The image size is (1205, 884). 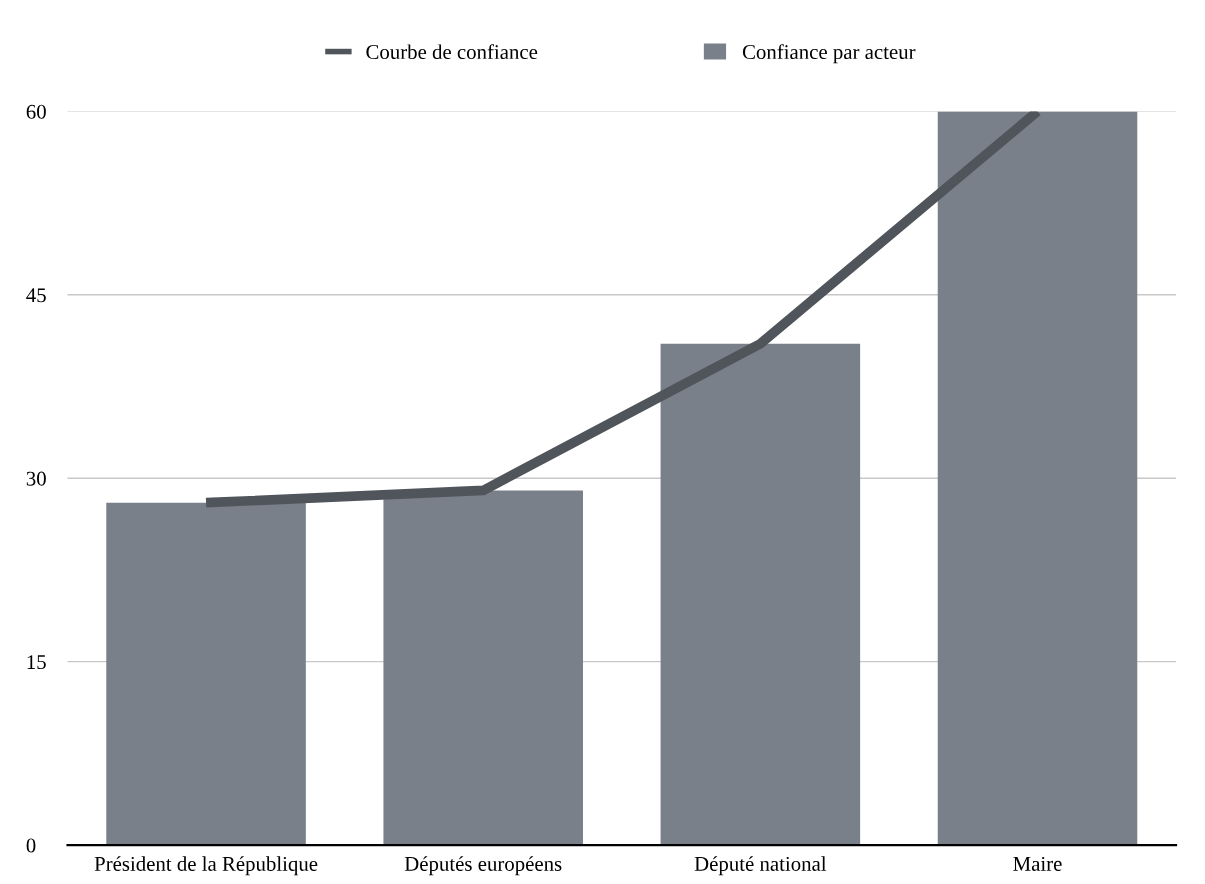 What do you see at coordinates (760, 866) in the screenshot?
I see `x-tick-label: Député national` at bounding box center [760, 866].